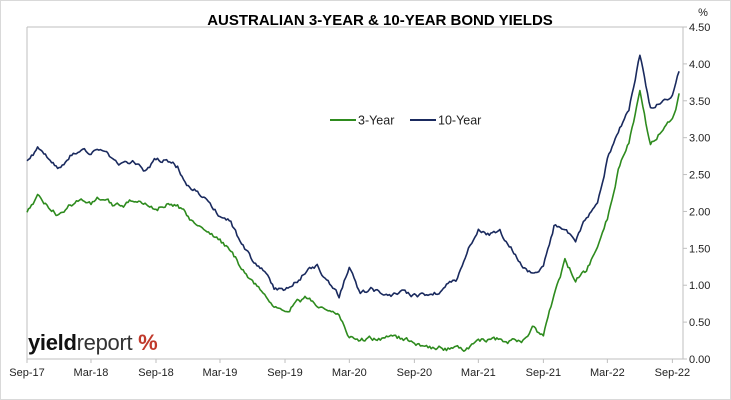 The width and height of the screenshot is (731, 400). Describe the element at coordinates (405, 121) in the screenshot. I see `legend: 3-Year 10-Year` at that location.